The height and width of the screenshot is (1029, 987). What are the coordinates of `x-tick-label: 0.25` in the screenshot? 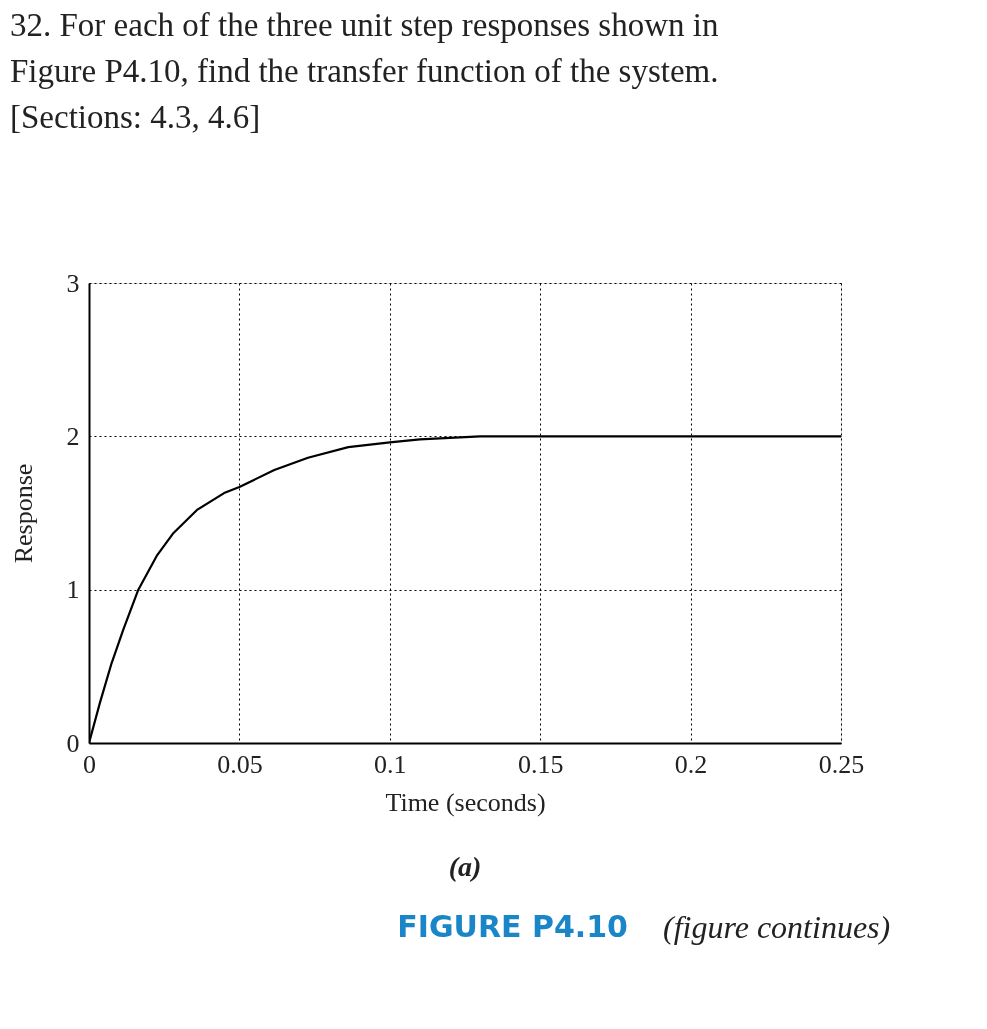 It's located at (841, 764).